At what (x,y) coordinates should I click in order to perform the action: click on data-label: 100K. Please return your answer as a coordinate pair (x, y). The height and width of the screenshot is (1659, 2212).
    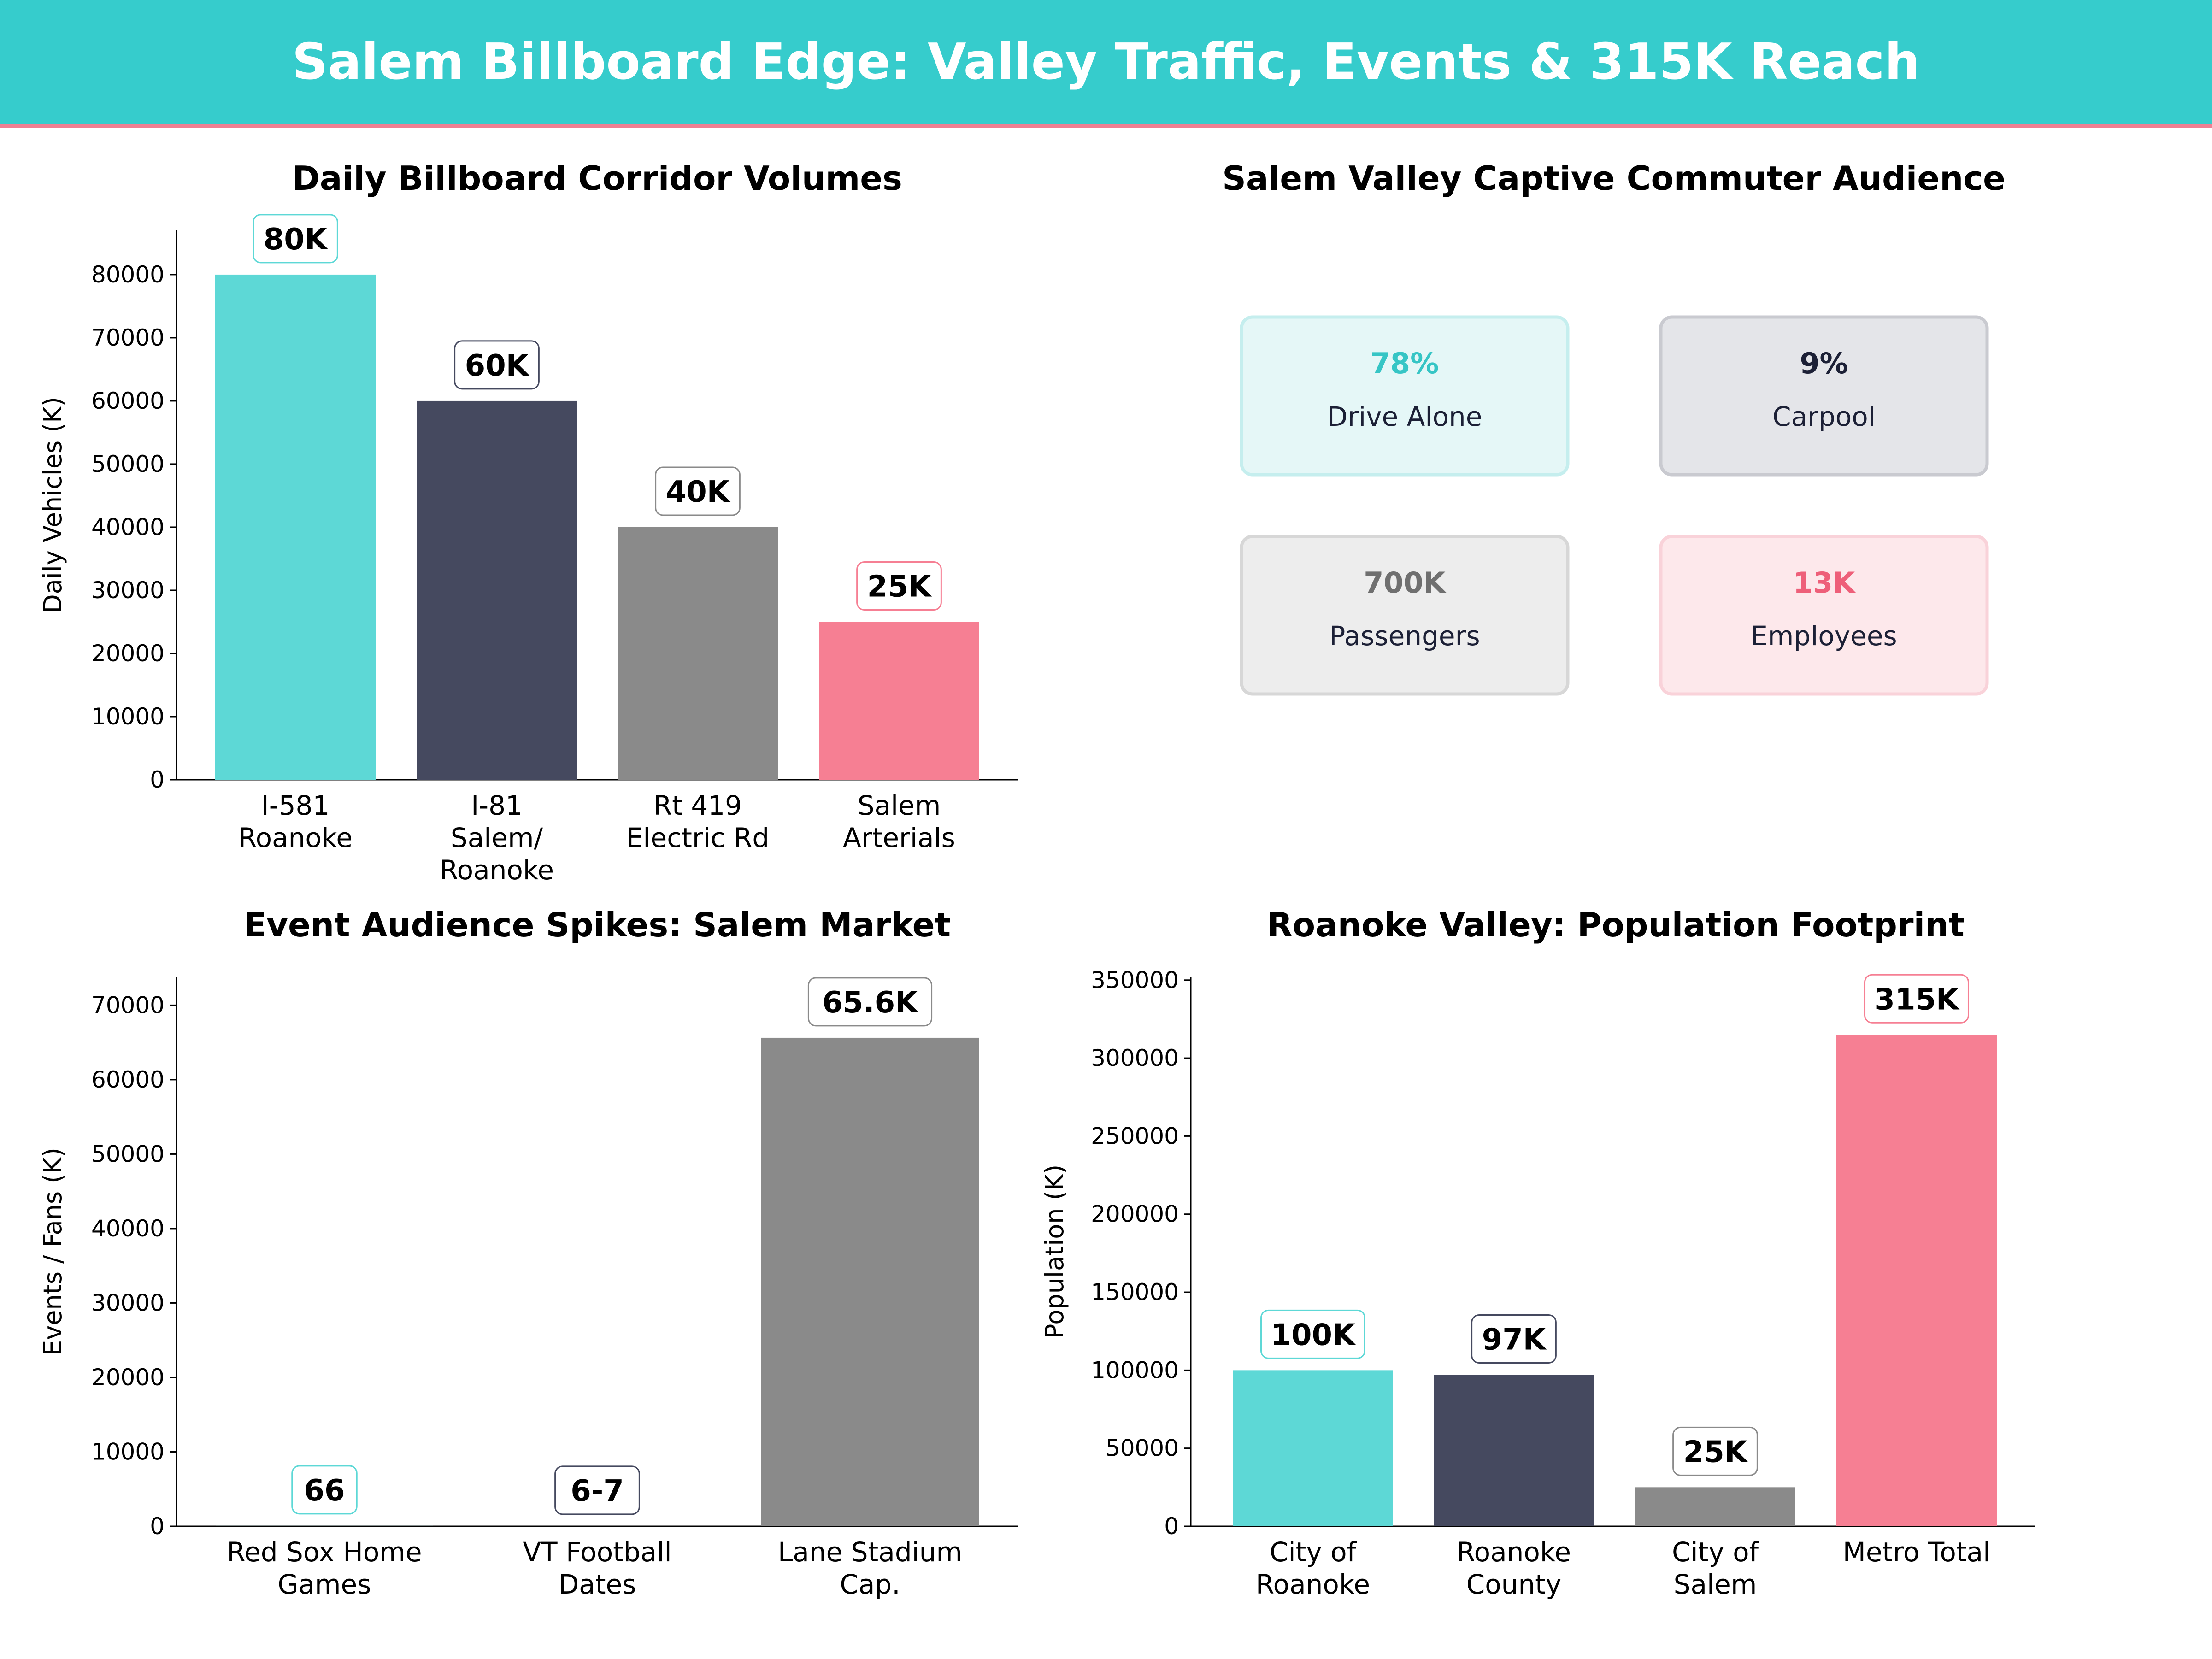
    Looking at the image, I should click on (1312, 1334).